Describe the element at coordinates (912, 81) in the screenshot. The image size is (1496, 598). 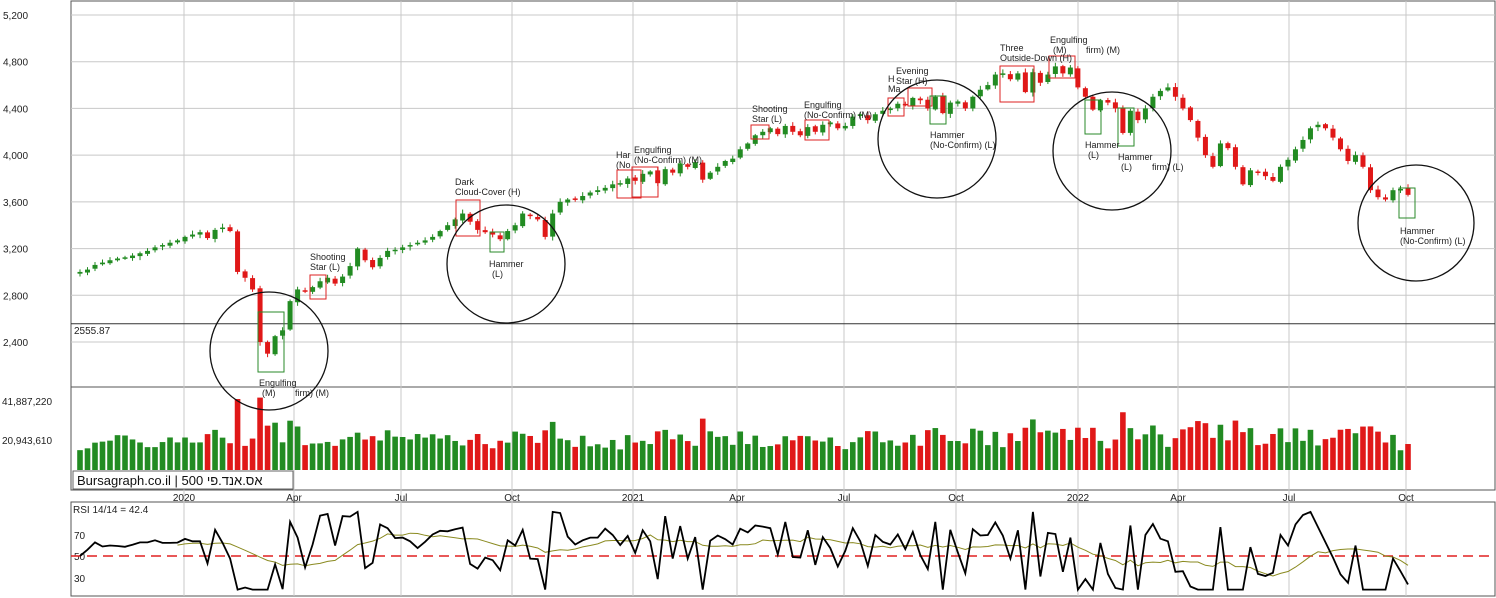
I see `pattern-label: Star (H)` at that location.